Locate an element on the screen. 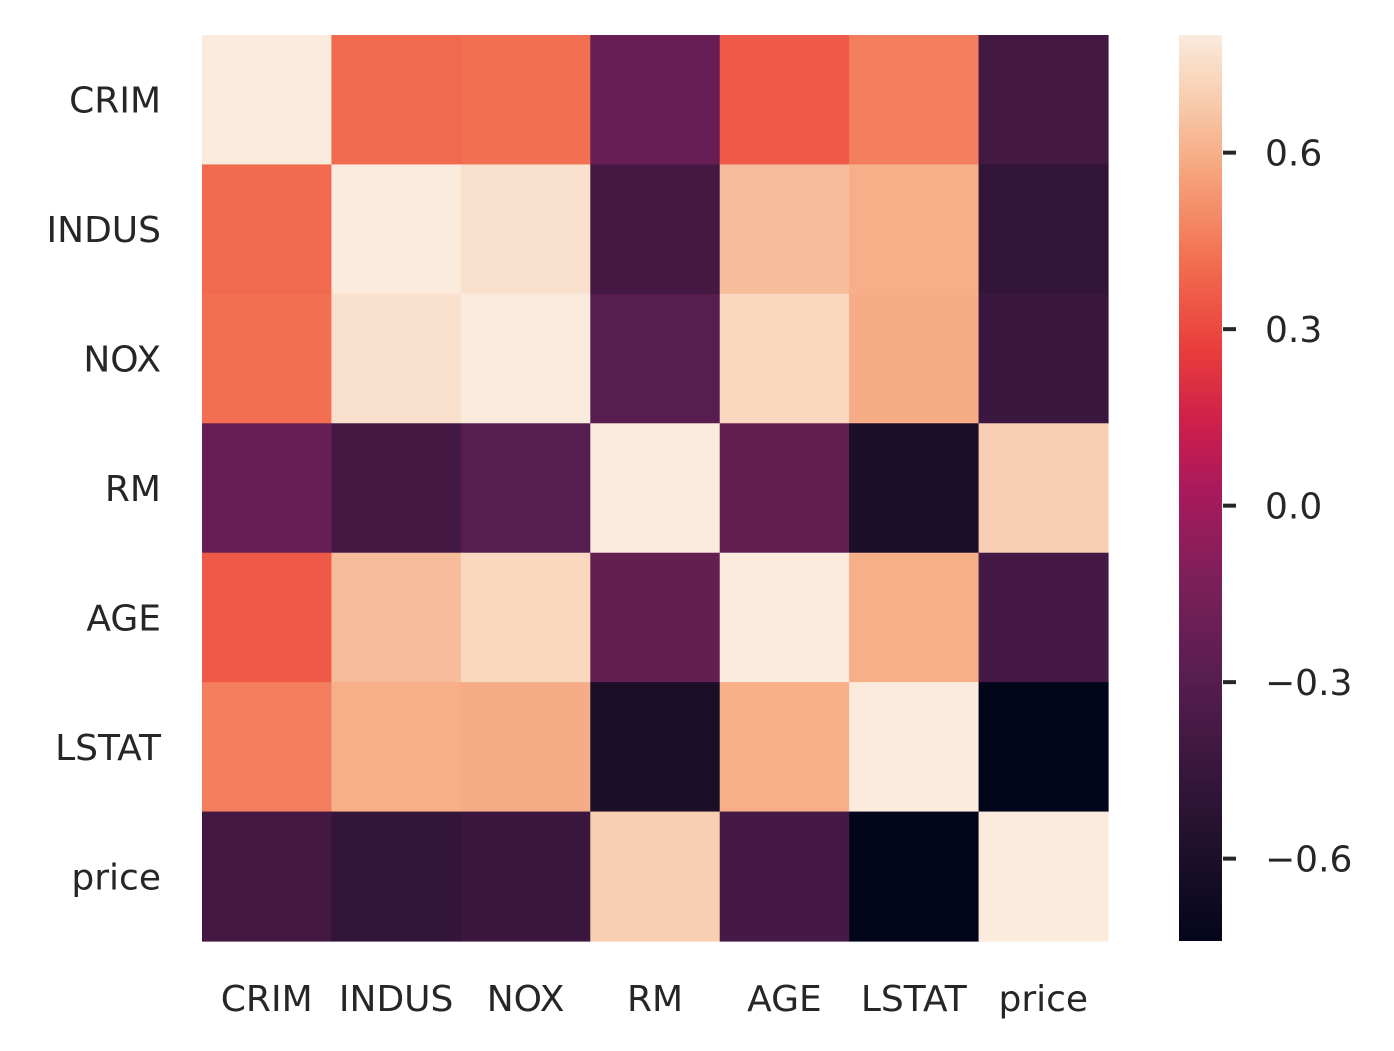  heatmap-cell-RM-INDUS is located at coordinates (396, 488).